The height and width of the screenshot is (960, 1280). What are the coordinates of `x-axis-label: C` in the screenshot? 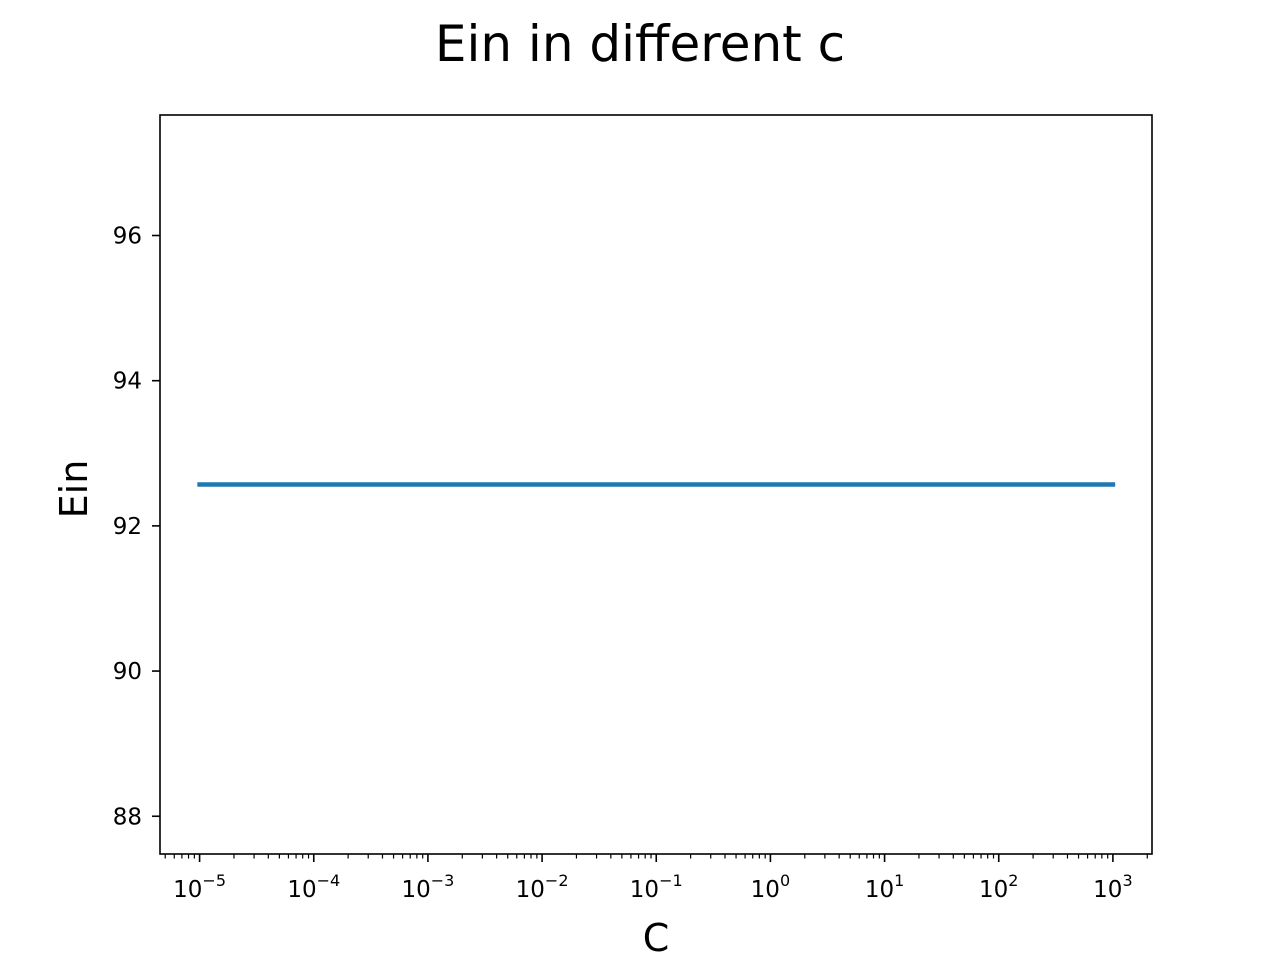 It's located at (656, 938).